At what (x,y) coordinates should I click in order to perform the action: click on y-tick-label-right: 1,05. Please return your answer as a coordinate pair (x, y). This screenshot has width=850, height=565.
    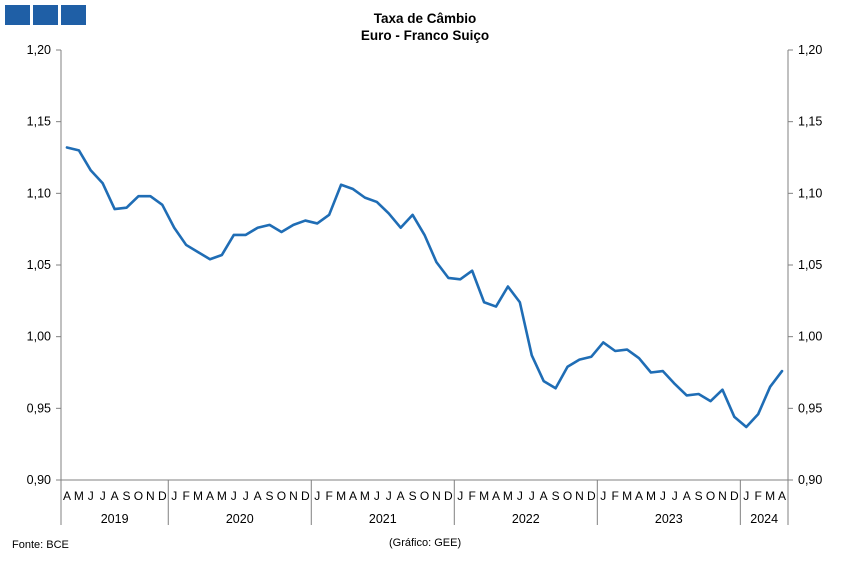
    Looking at the image, I should click on (810, 265).